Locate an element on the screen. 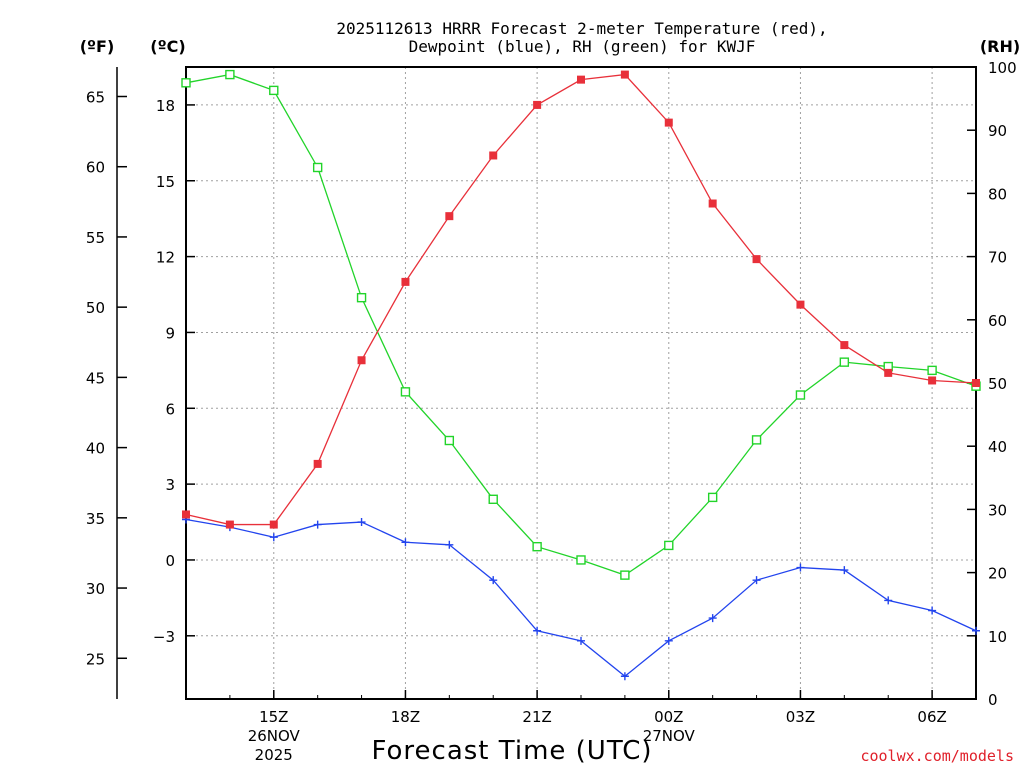  rh-tick-label: 70 is located at coordinates (997, 258).